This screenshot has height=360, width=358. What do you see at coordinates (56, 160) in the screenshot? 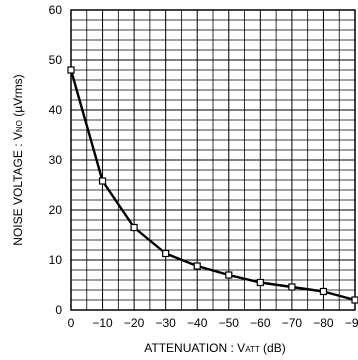
I see `y-tick-label: 30` at bounding box center [56, 160].